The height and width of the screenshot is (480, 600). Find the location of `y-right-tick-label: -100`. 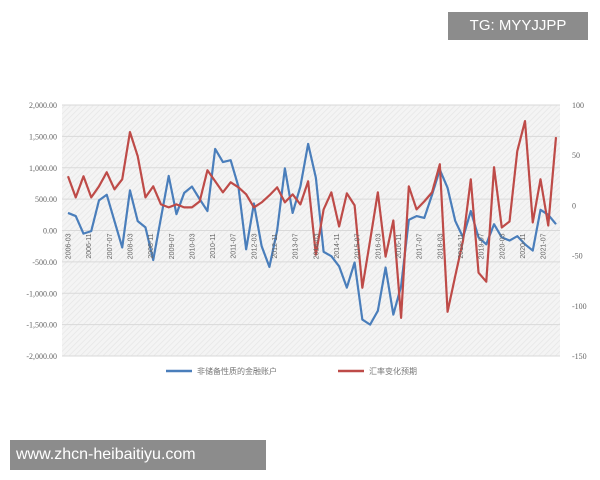

y-right-tick-label: -100 is located at coordinates (579, 306).